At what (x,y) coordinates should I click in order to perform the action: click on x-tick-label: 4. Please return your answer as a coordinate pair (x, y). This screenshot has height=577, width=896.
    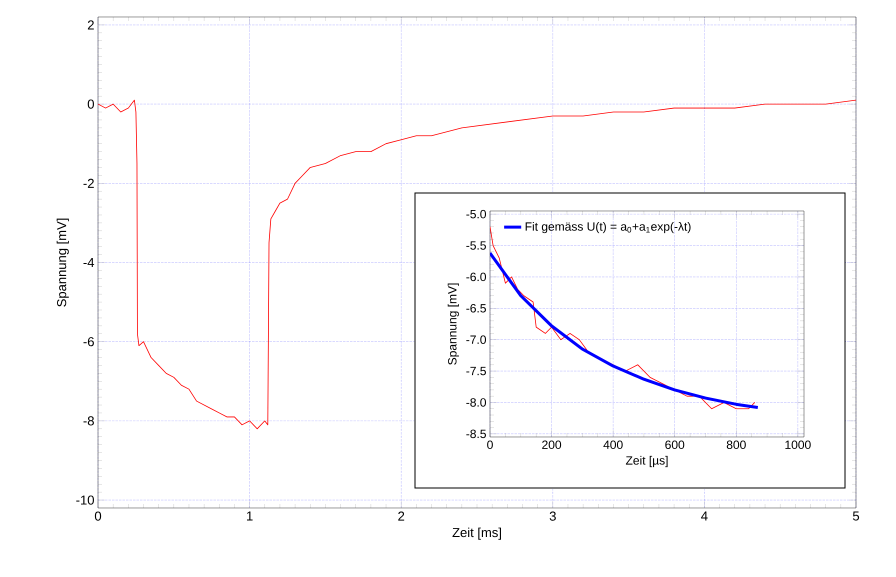
    Looking at the image, I should click on (704, 516).